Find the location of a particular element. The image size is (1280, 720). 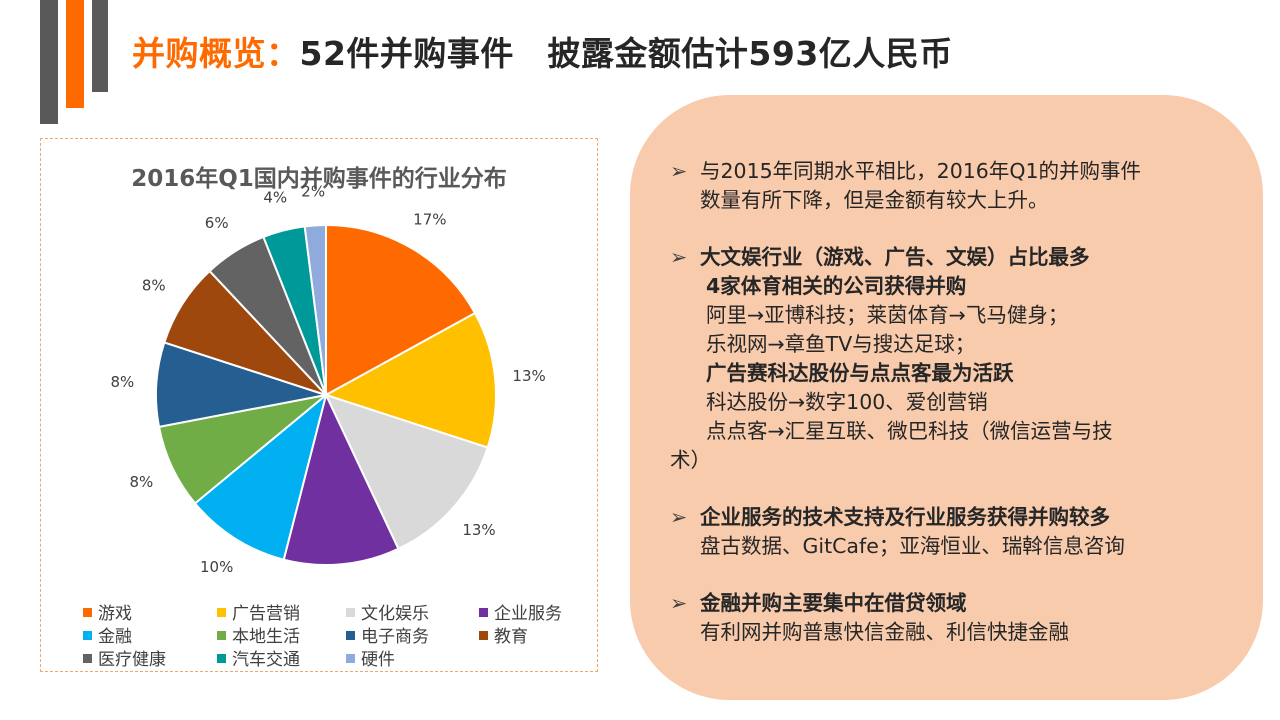

summary-line: 阿里→亚博科技；莱茵体育→飞马健身； is located at coordinates (887, 315).